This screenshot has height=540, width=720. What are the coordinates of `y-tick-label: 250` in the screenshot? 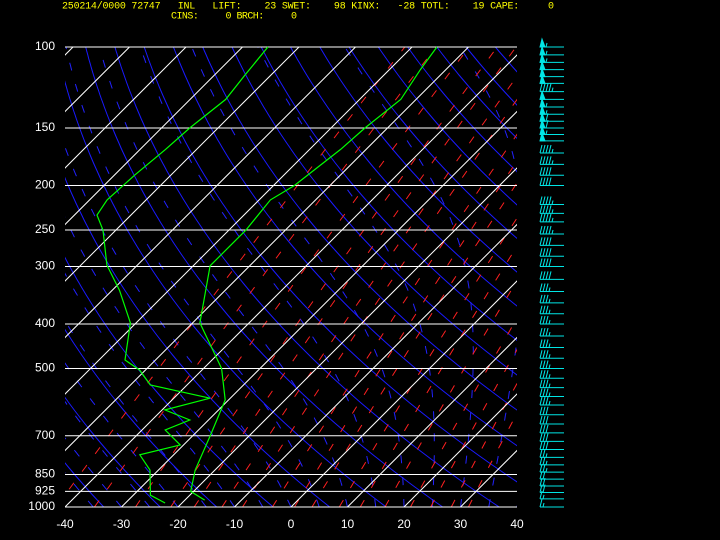 It's located at (45, 229).